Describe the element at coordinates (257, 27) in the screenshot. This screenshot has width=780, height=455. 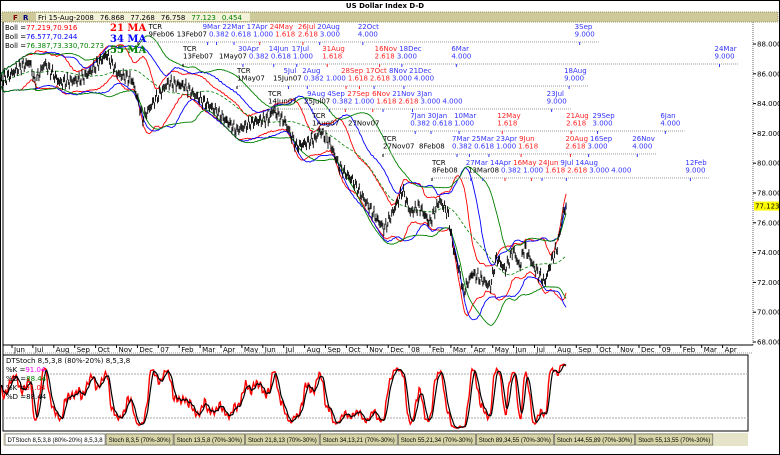
I see `tcr-marker-date: 17Apr` at that location.